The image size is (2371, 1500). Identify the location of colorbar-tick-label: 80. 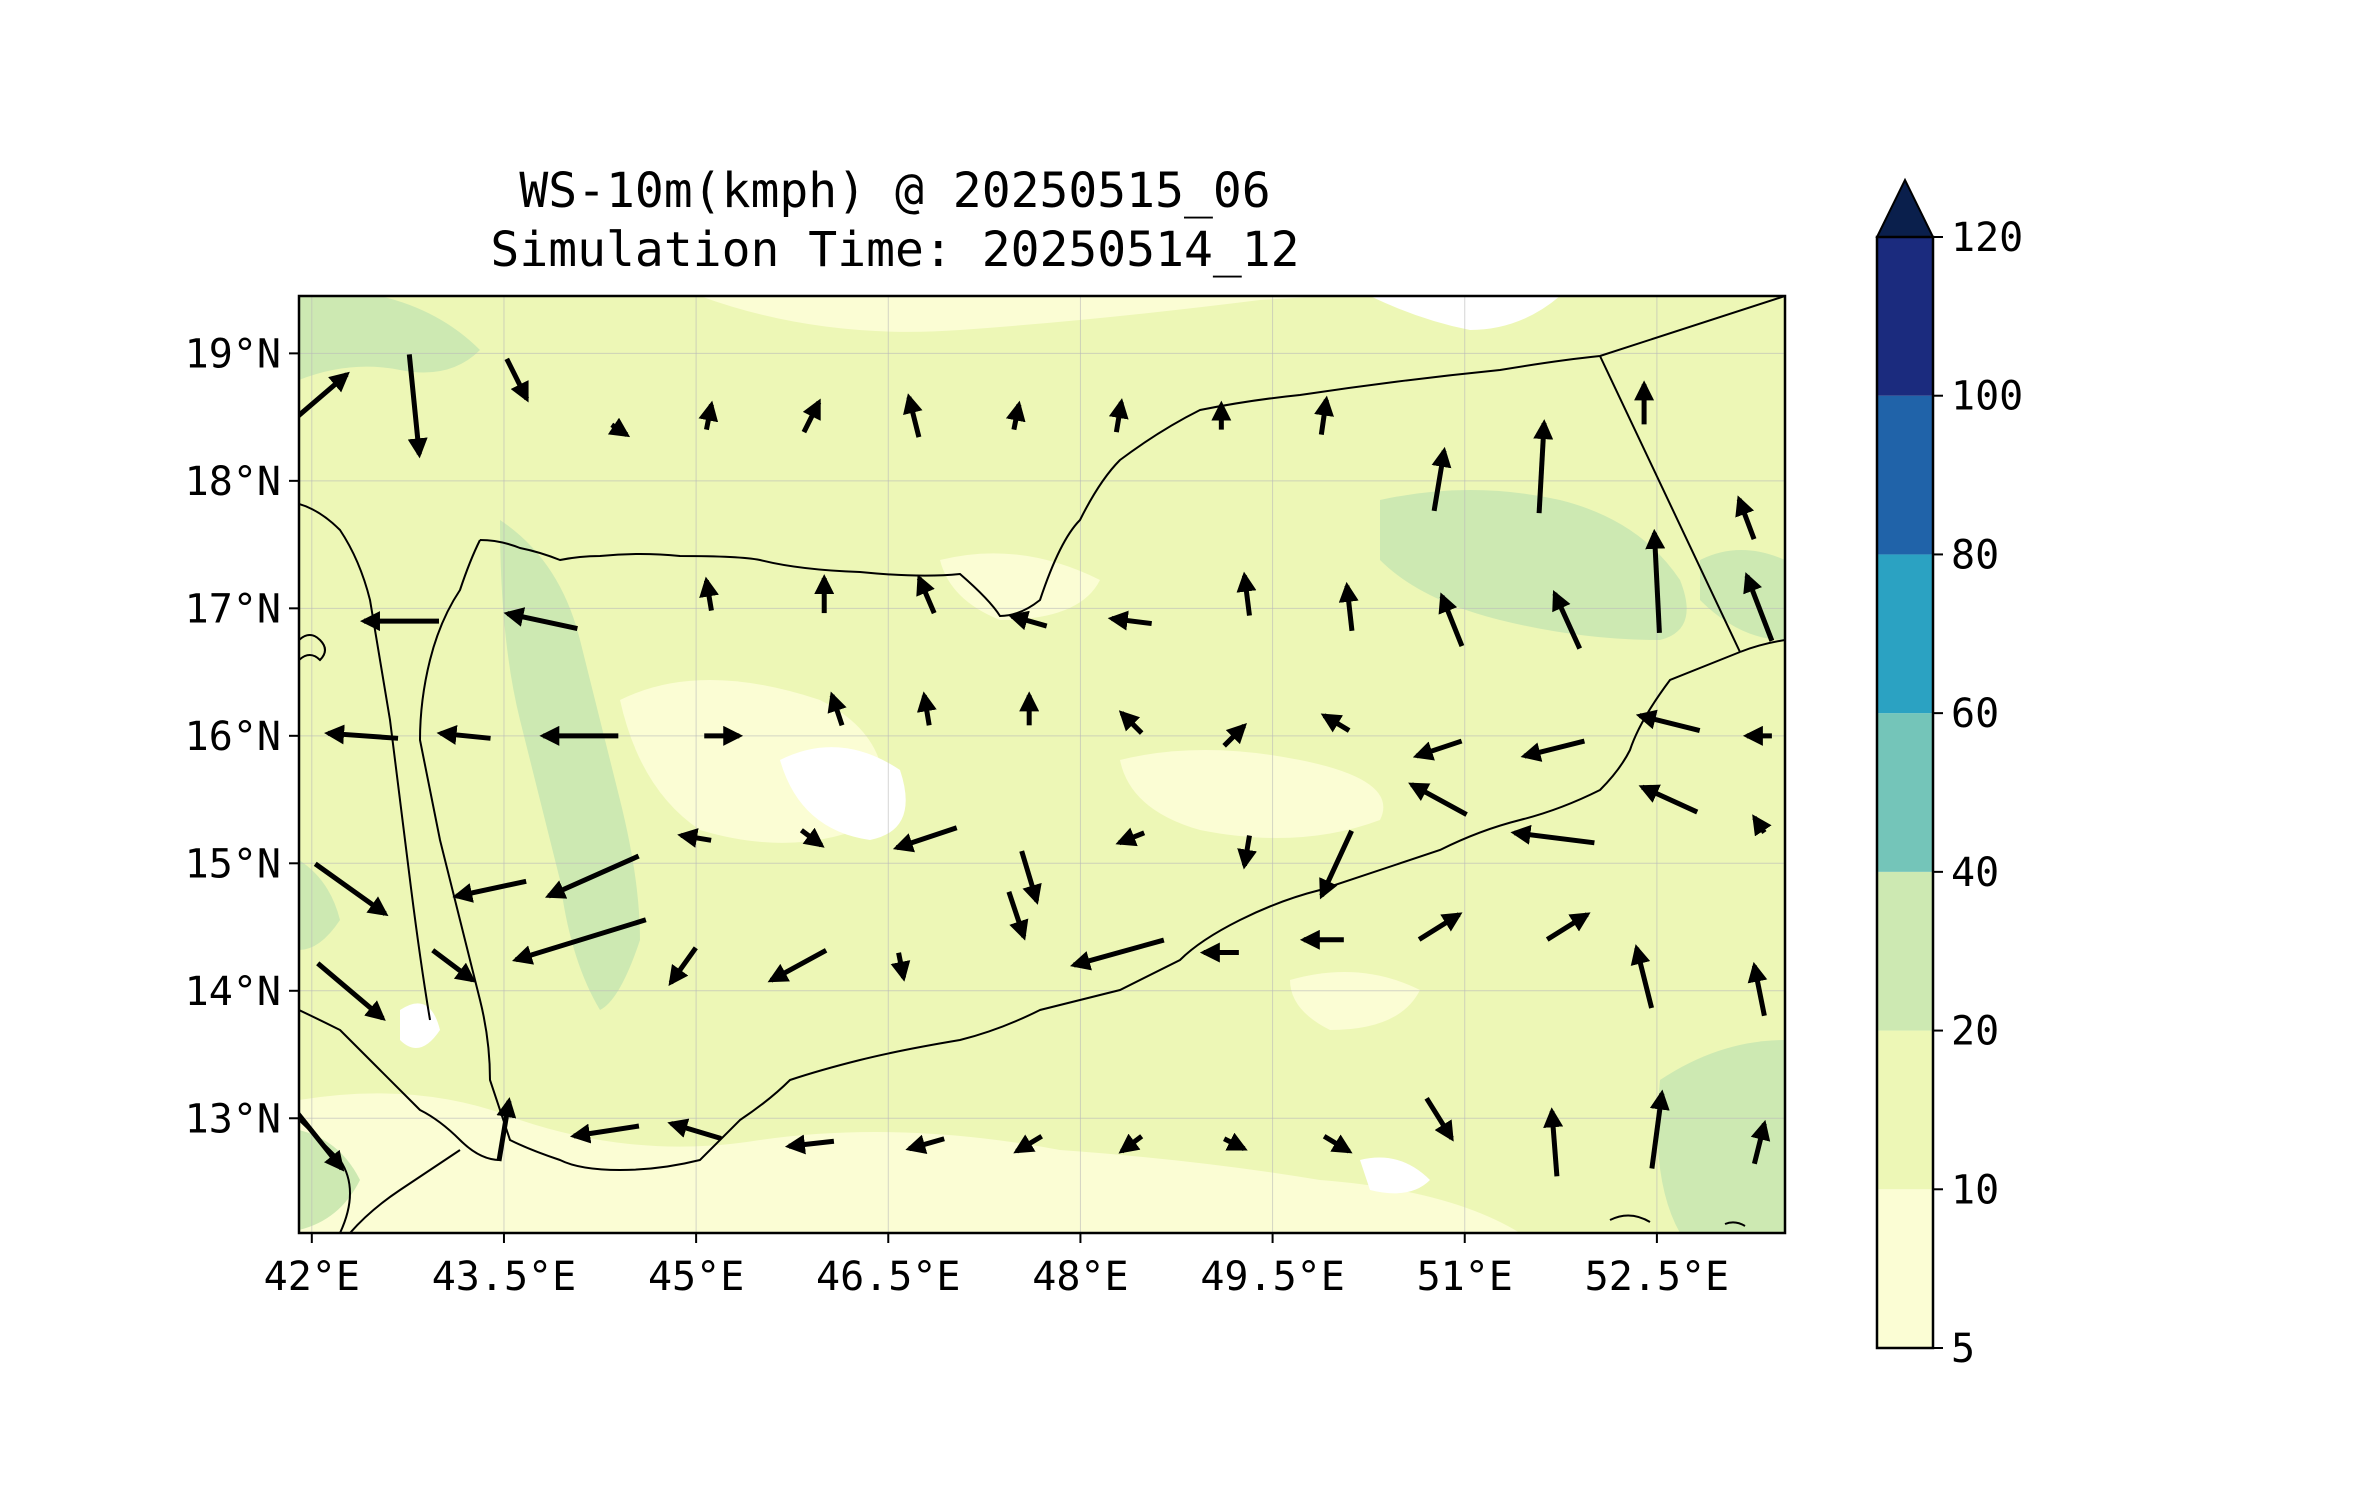
(1975, 555).